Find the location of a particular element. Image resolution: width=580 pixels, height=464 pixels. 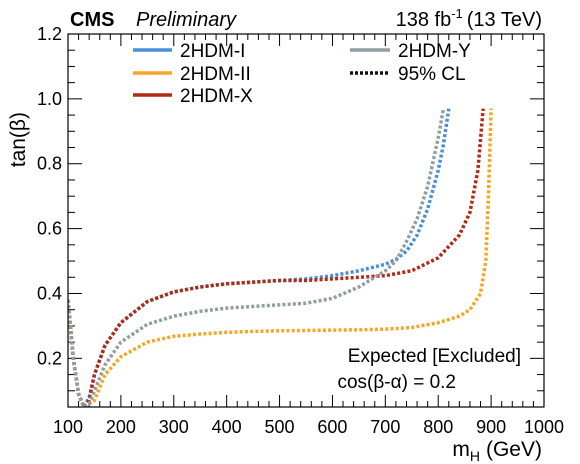

energy-label: (13 TeV) is located at coordinates (504, 20).